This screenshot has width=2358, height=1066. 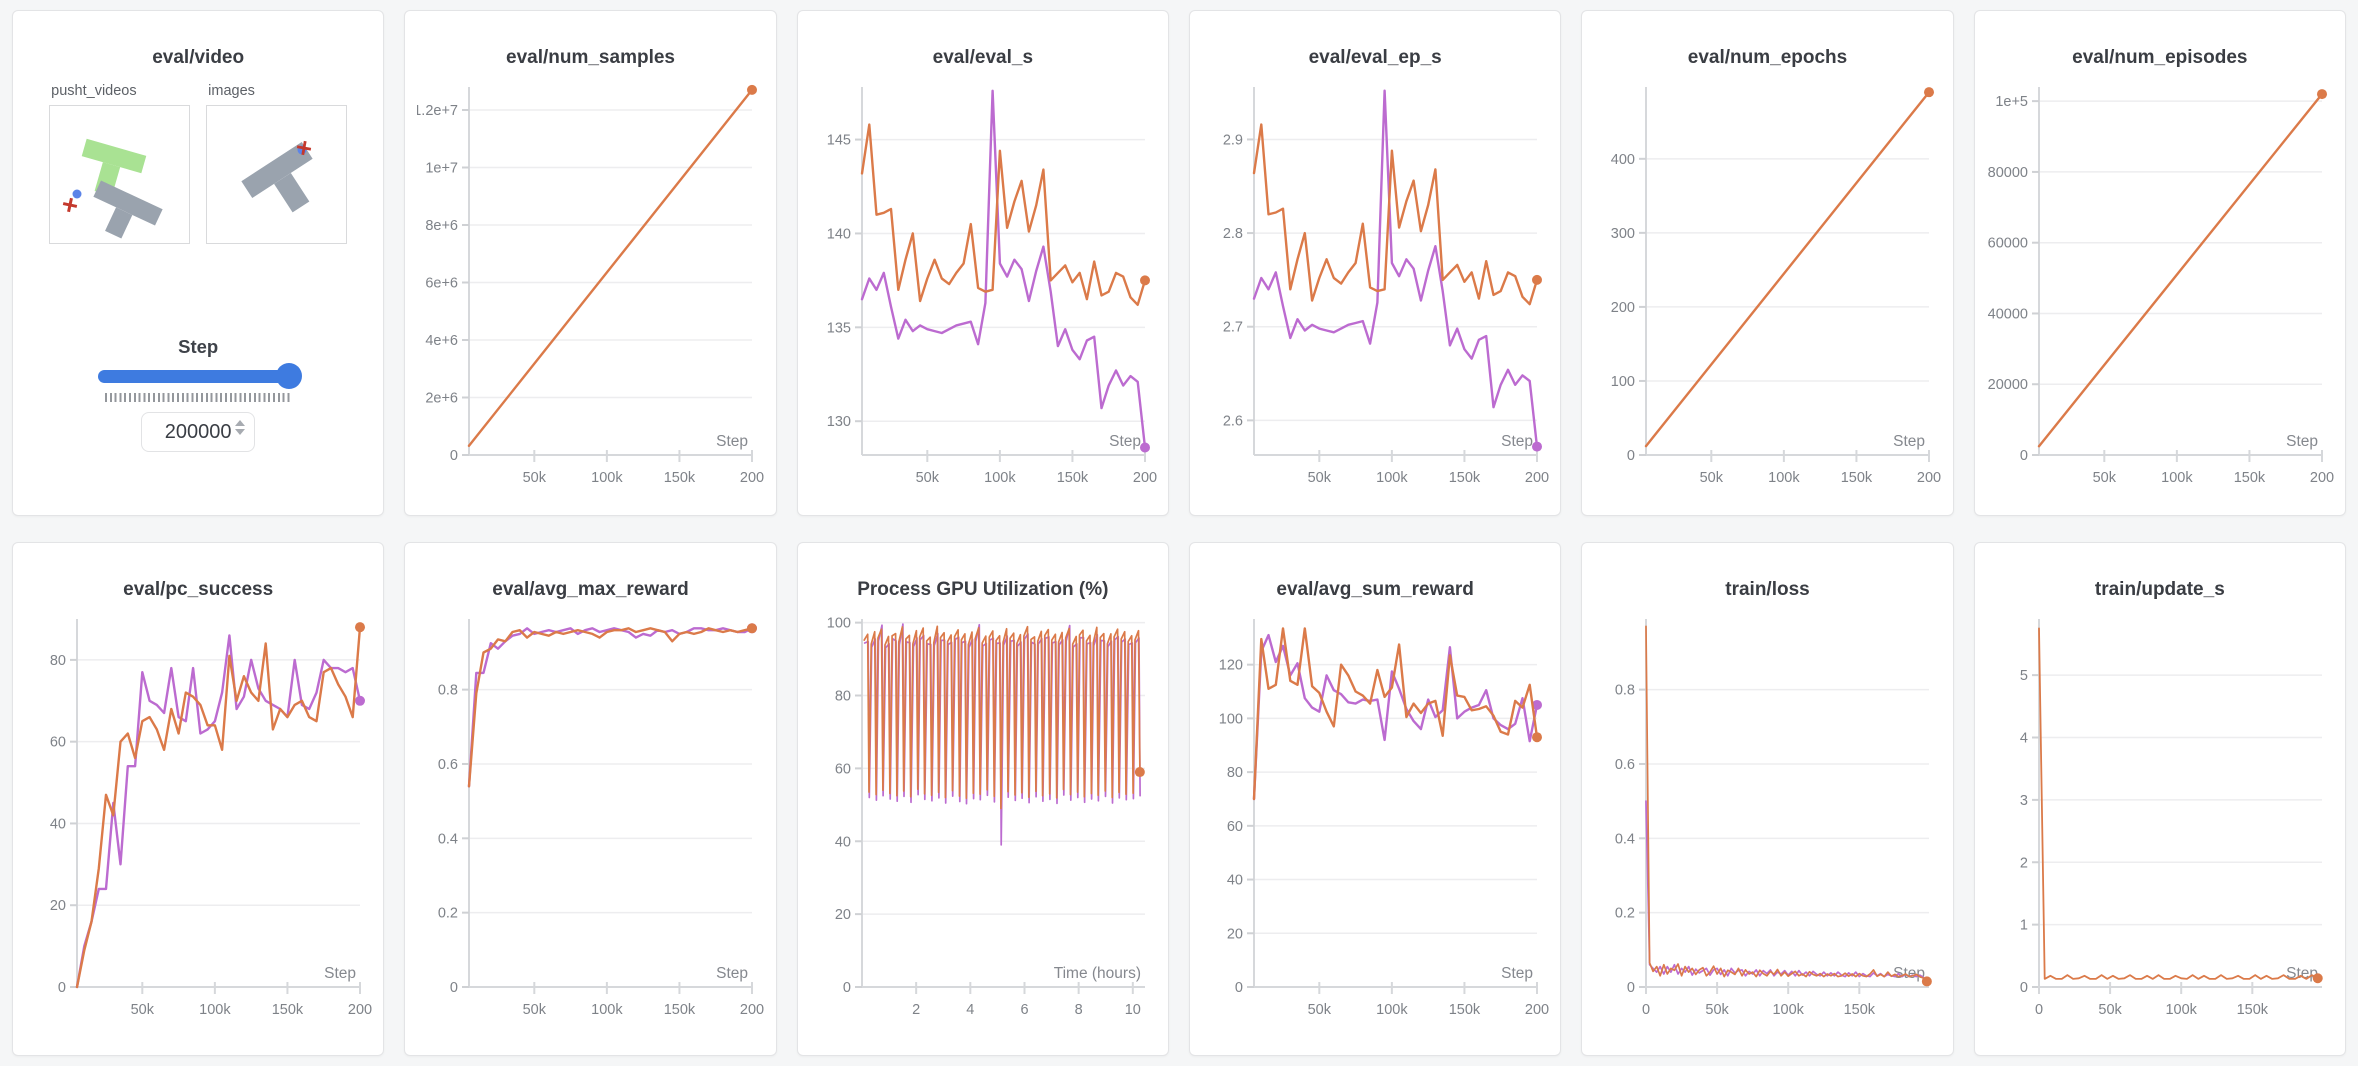 What do you see at coordinates (277, 174) in the screenshot?
I see `images-thumbnail` at bounding box center [277, 174].